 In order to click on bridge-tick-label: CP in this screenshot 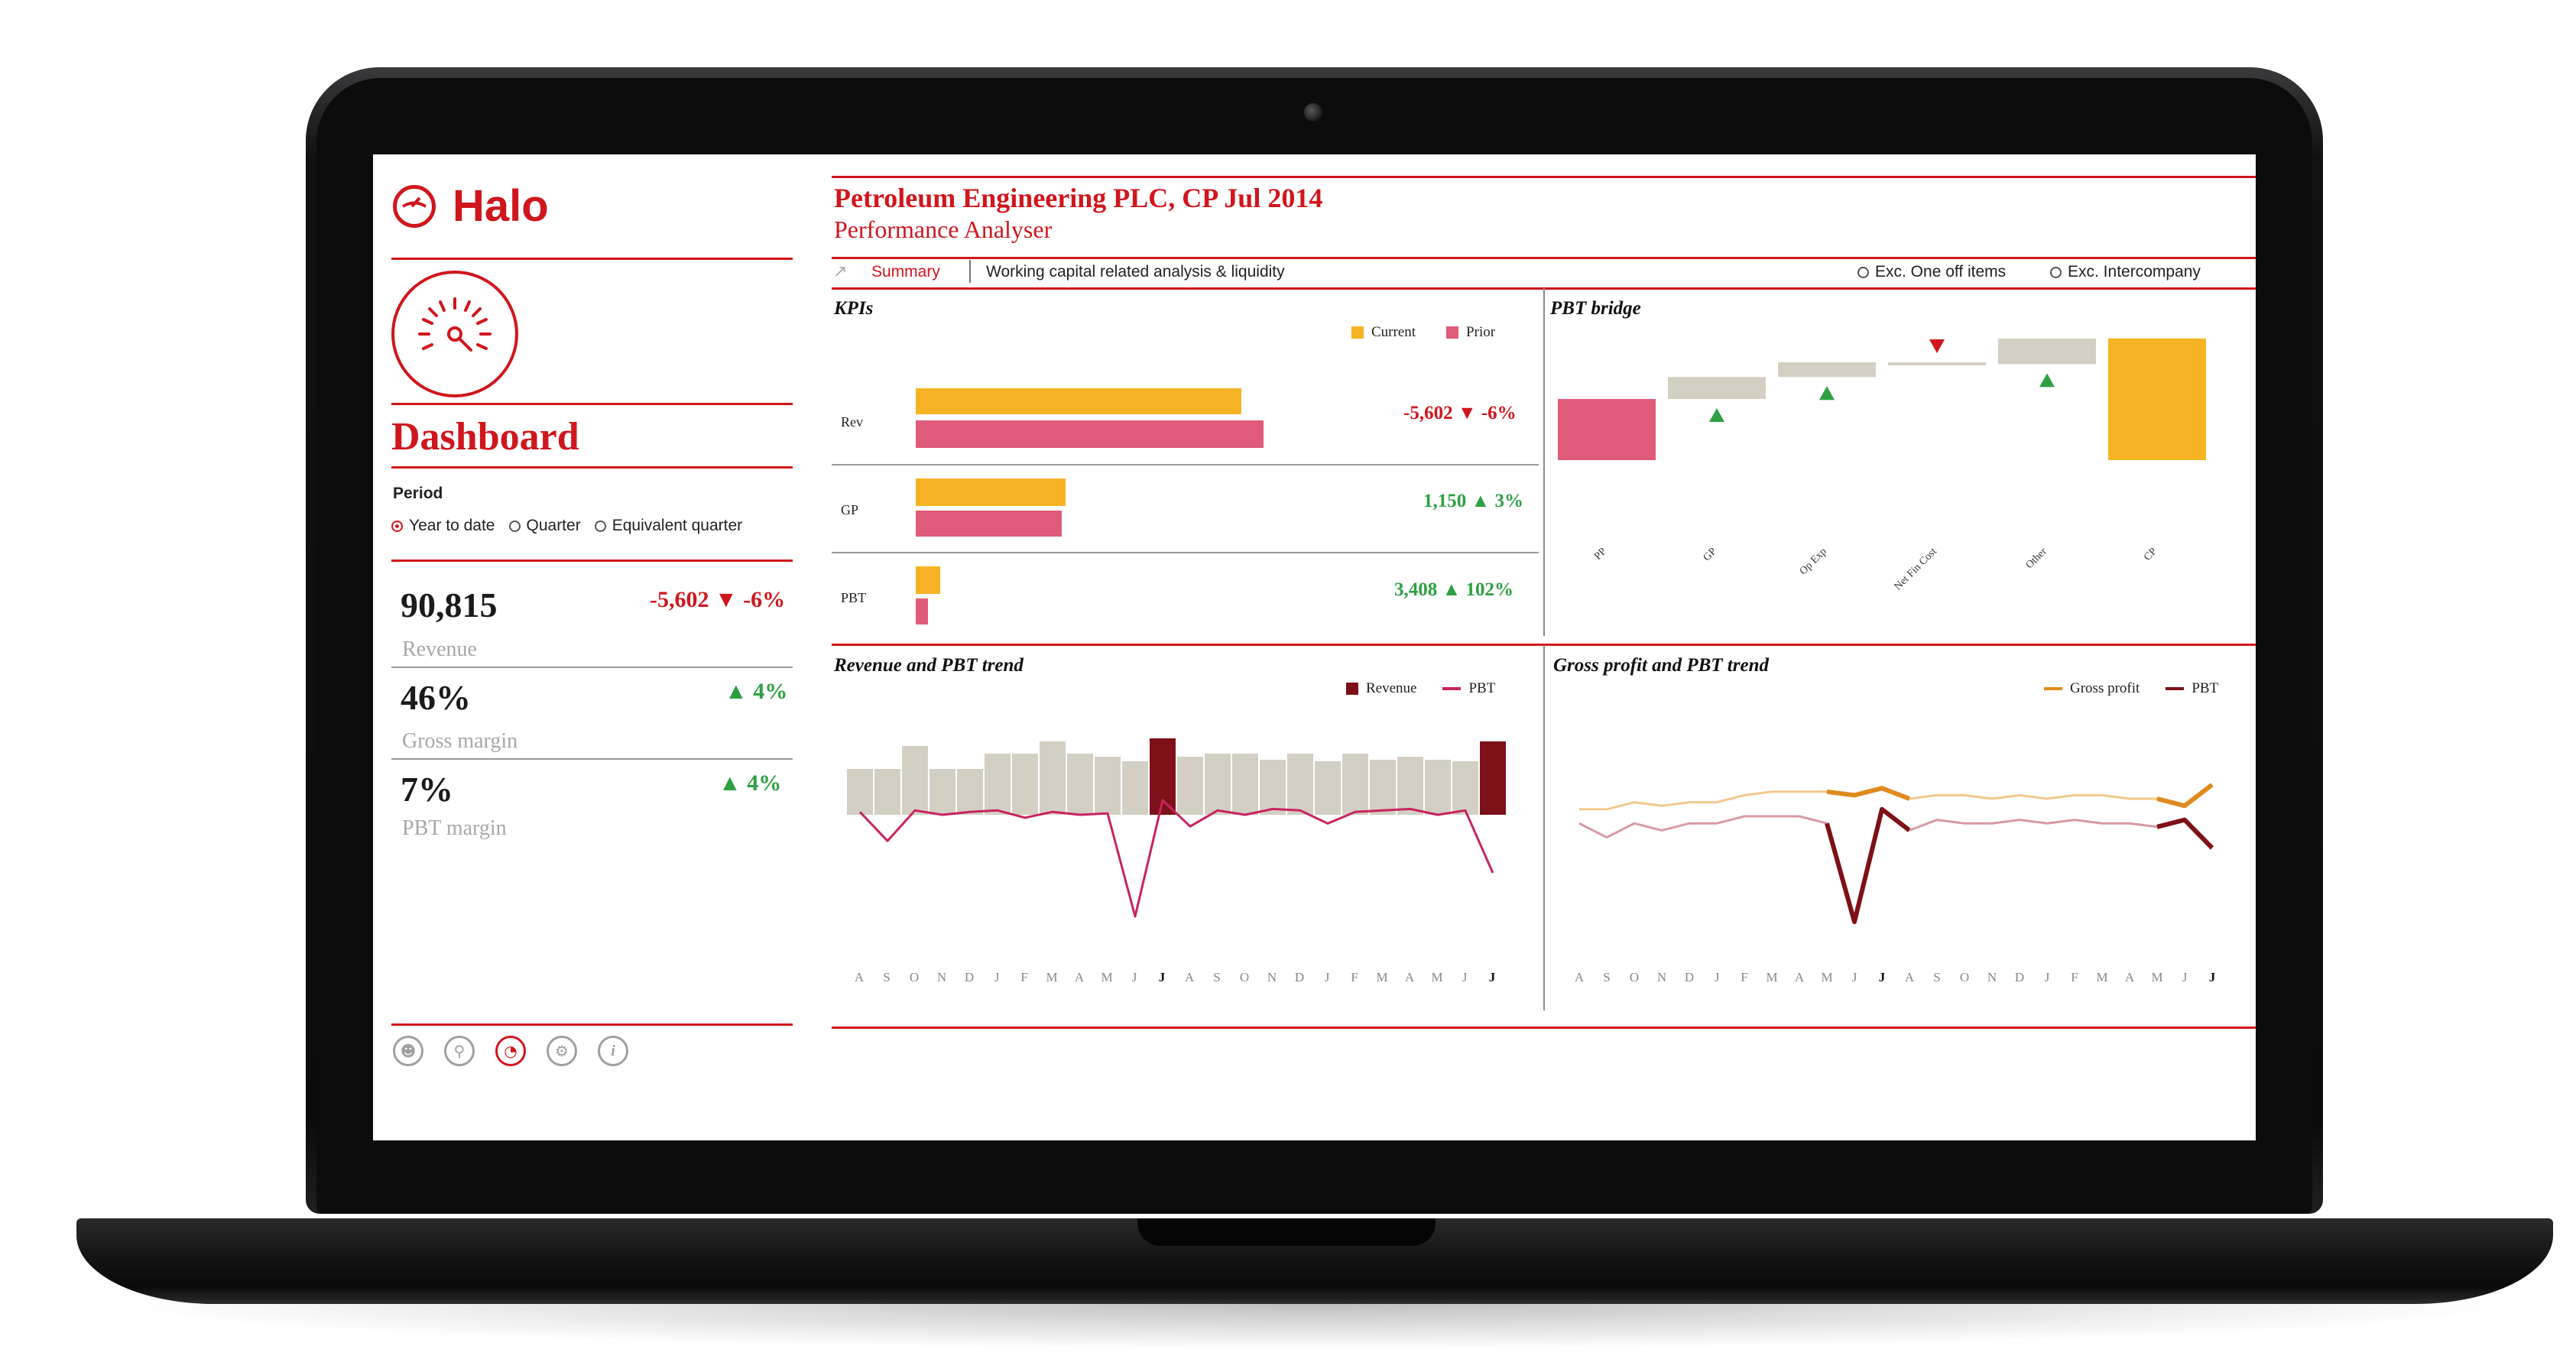, I will do `click(2150, 554)`.